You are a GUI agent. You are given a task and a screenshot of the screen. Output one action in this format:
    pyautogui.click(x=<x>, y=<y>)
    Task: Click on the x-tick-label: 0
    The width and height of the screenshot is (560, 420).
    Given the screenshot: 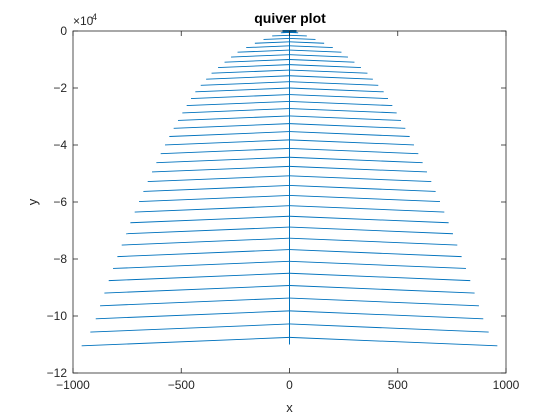 What is the action you would take?
    pyautogui.click(x=289, y=385)
    